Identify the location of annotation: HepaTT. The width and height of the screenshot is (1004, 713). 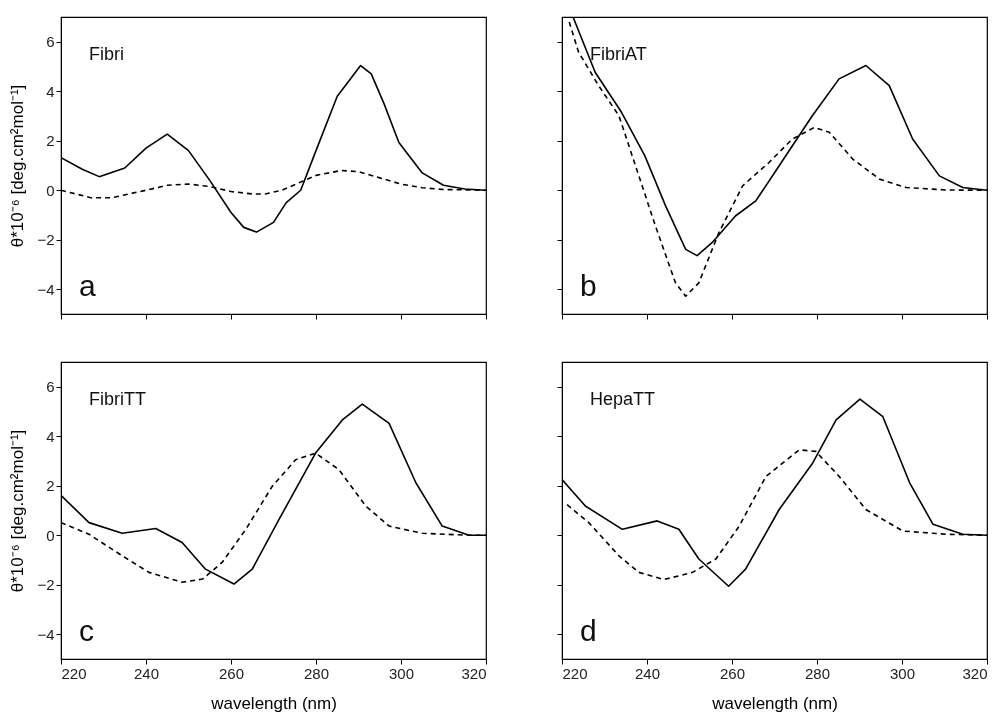
(623, 399).